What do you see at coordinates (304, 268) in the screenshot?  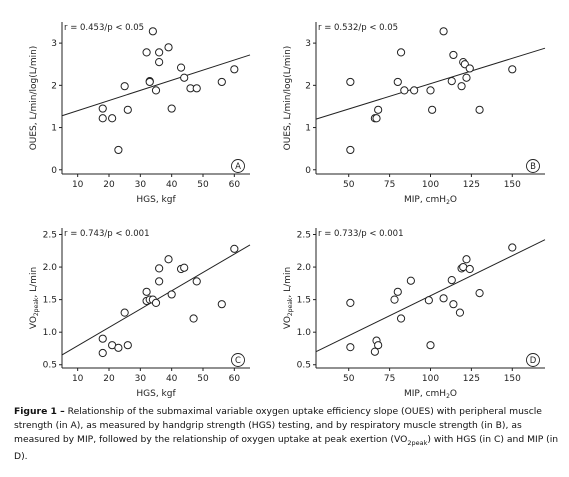 I see `y-tick-label-d-3: 2.0` at bounding box center [304, 268].